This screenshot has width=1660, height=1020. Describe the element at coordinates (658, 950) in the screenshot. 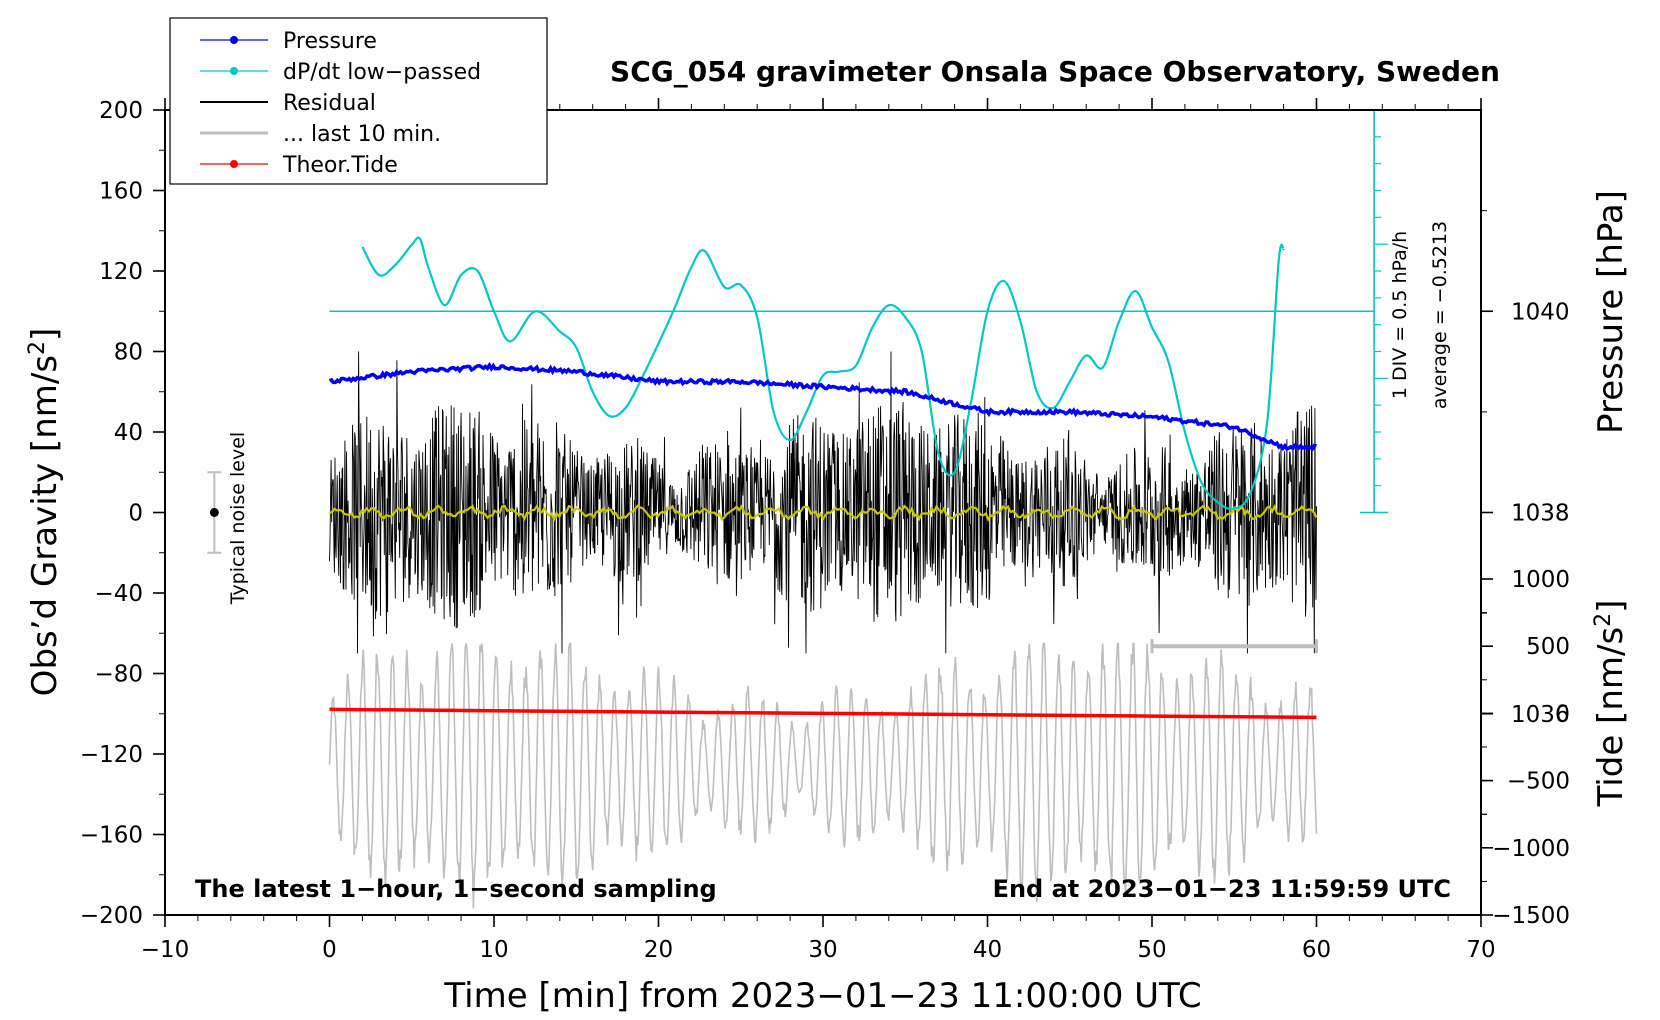

I see `x-tick-label: 20` at that location.